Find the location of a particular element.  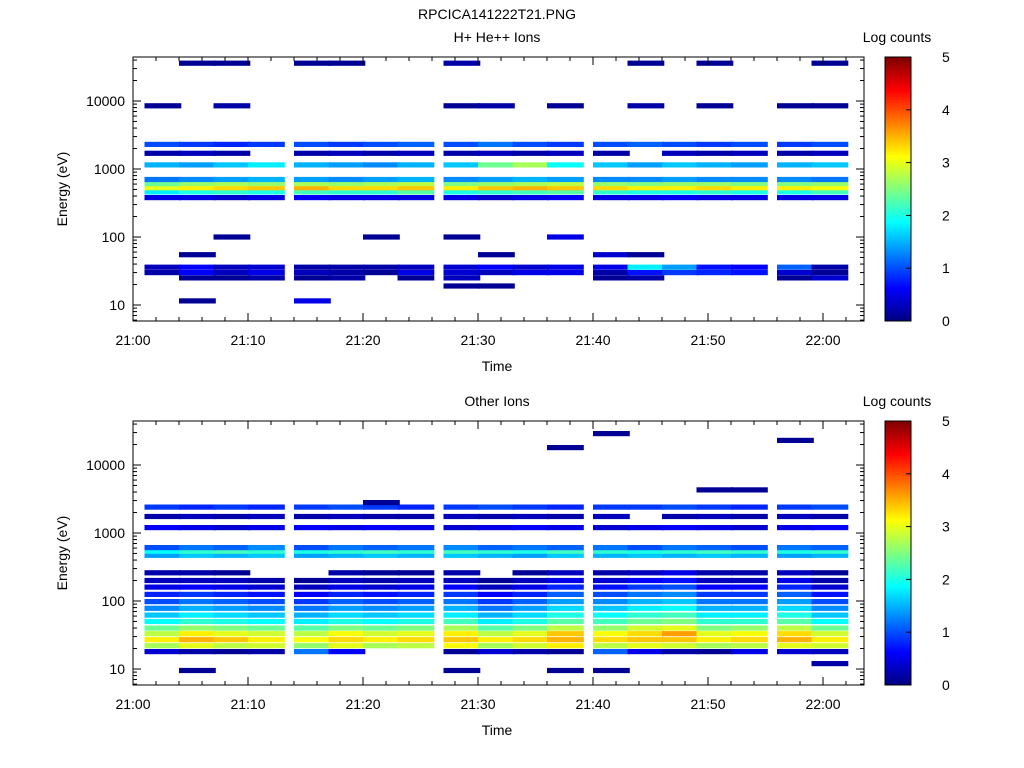

x-tick-label: 21:10 is located at coordinates (247, 340).